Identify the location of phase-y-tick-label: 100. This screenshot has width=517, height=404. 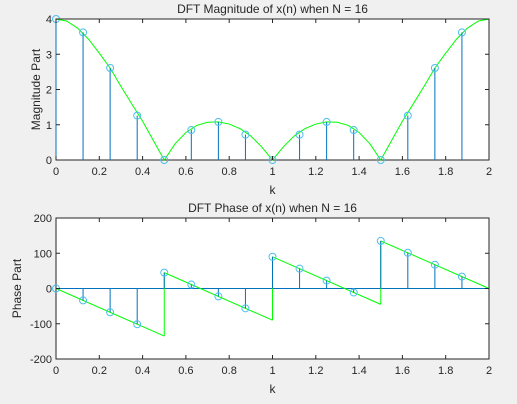
(43, 254).